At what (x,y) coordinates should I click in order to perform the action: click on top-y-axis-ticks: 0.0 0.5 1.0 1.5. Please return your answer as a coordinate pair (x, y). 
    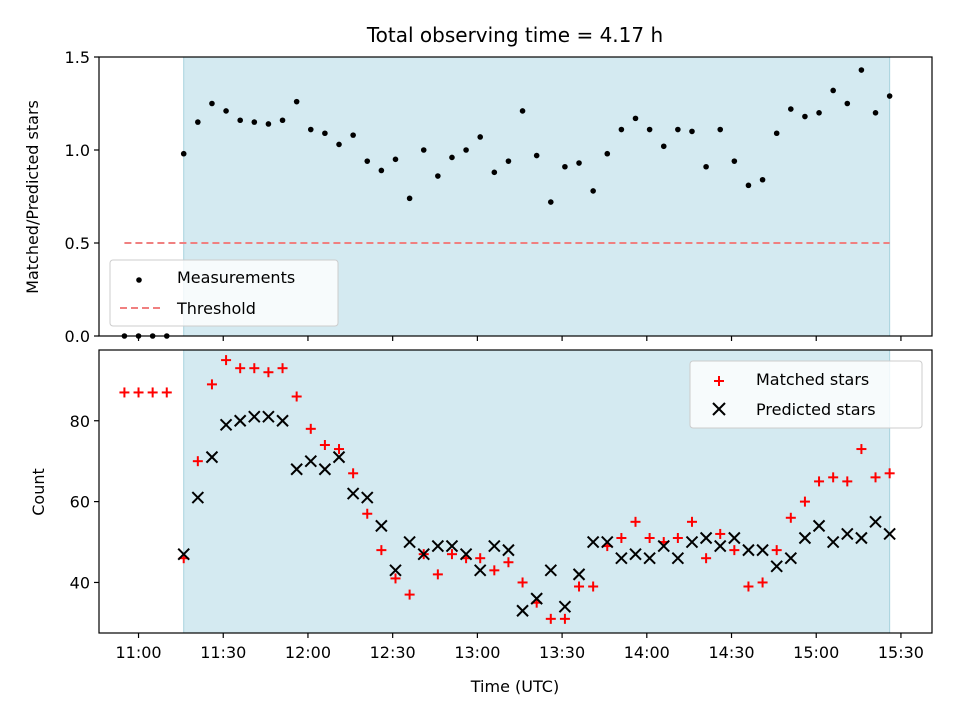
    Looking at the image, I should click on (82, 197).